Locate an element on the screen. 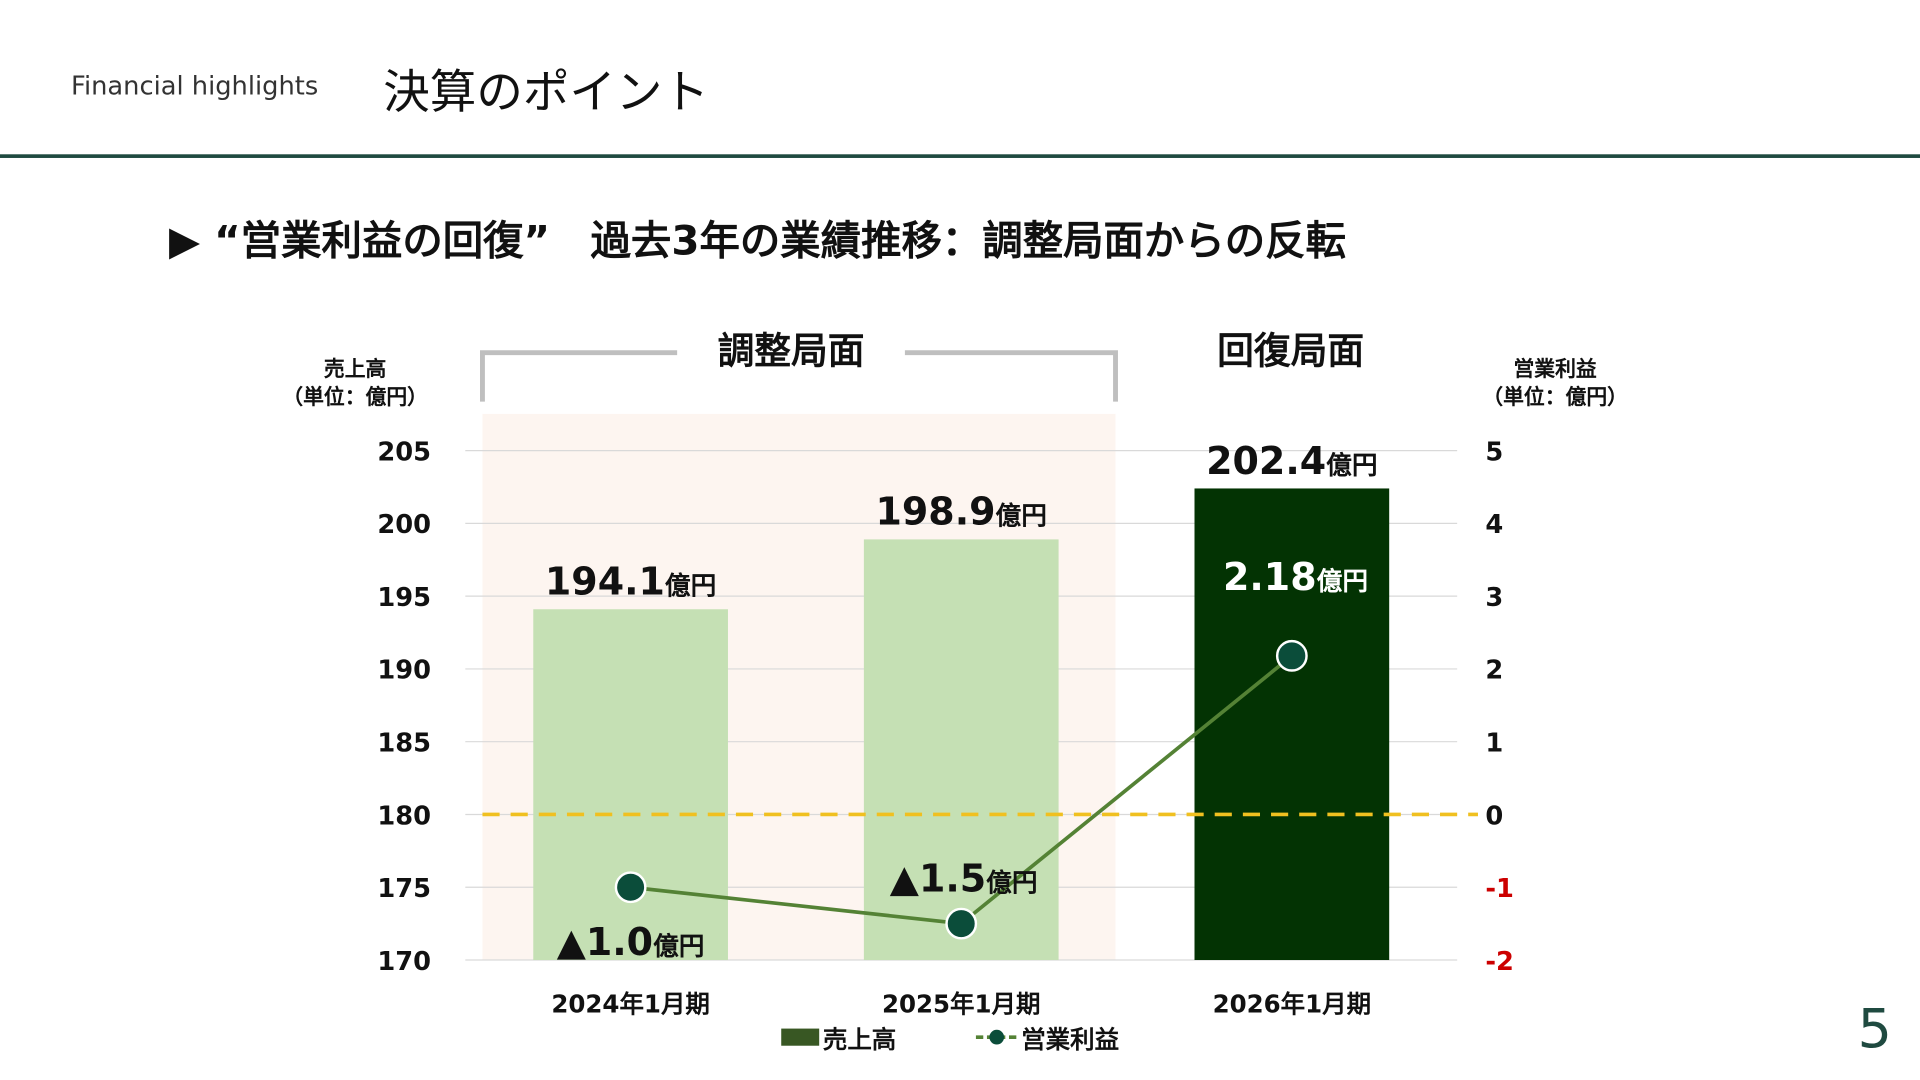 Image resolution: width=1920 pixels, height=1080 pixels. page-number: 5 is located at coordinates (1874, 1029).